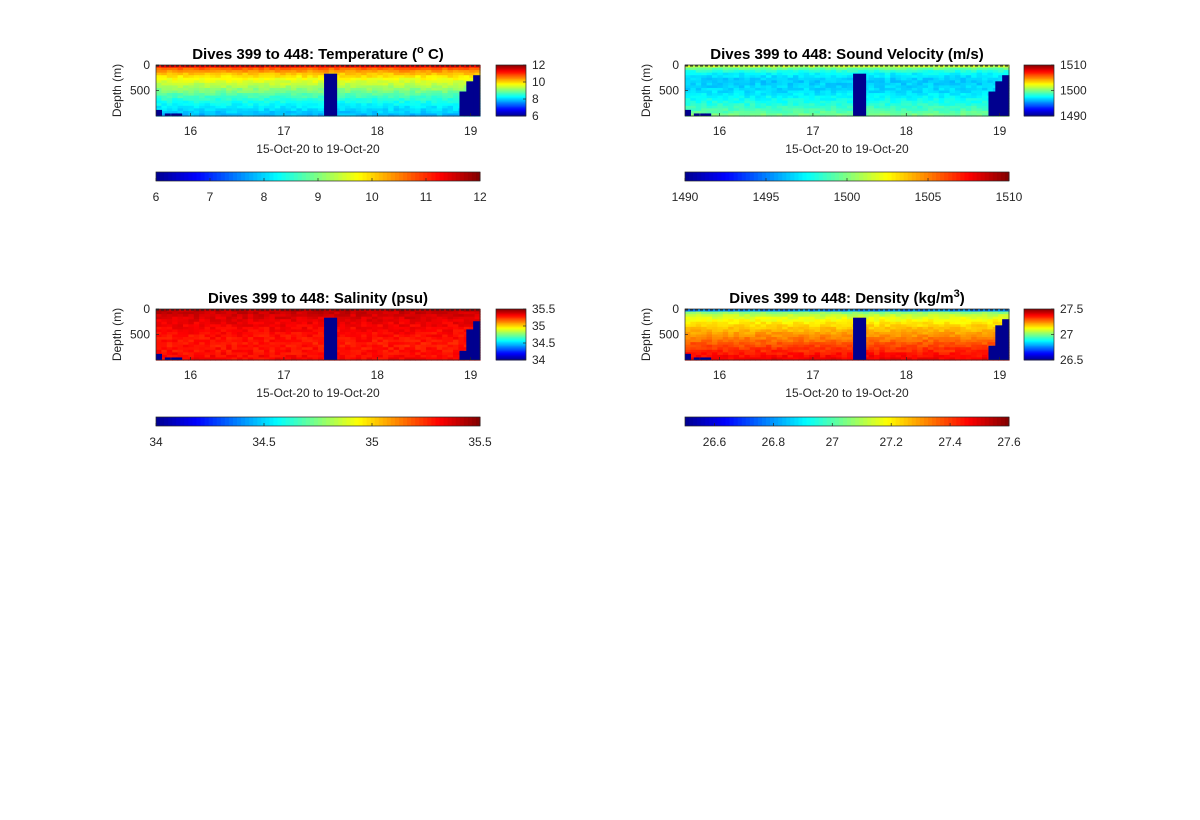 The image size is (1200, 820). I want to click on y-tick-label: 0, so click(675, 65).